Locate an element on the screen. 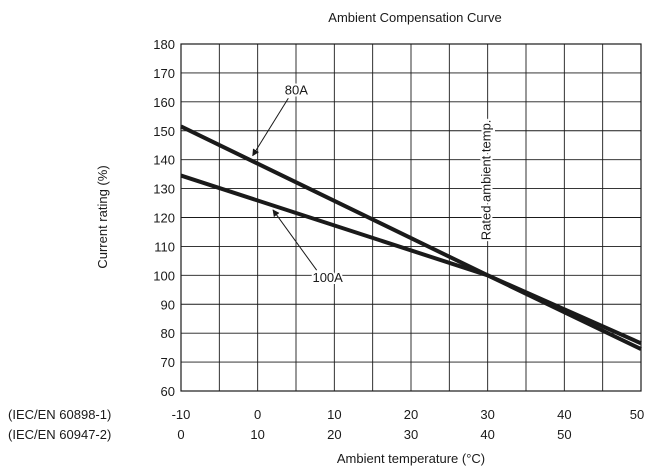  x-tick-label-2: 0 is located at coordinates (180, 434).